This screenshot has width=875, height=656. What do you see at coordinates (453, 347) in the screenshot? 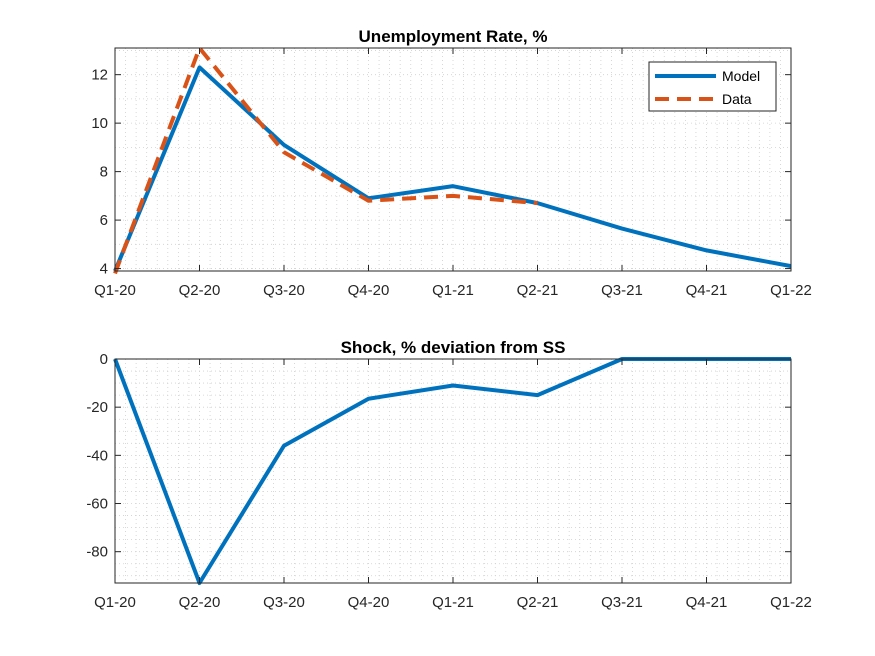
I see `chart-title: Shock, % deviation from SS` at bounding box center [453, 347].